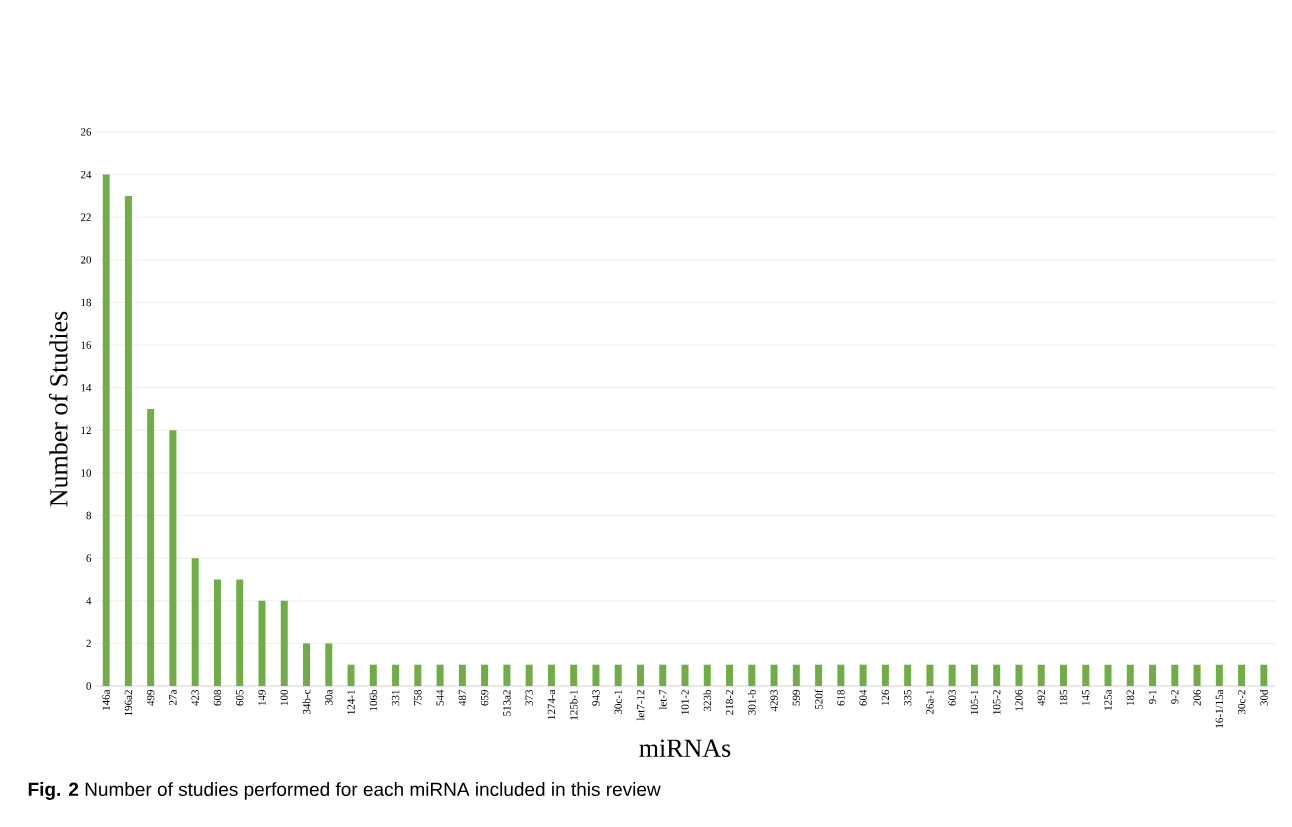 The image size is (1292, 827). What do you see at coordinates (685, 702) in the screenshot?
I see `x-tick-label: 101-2` at bounding box center [685, 702].